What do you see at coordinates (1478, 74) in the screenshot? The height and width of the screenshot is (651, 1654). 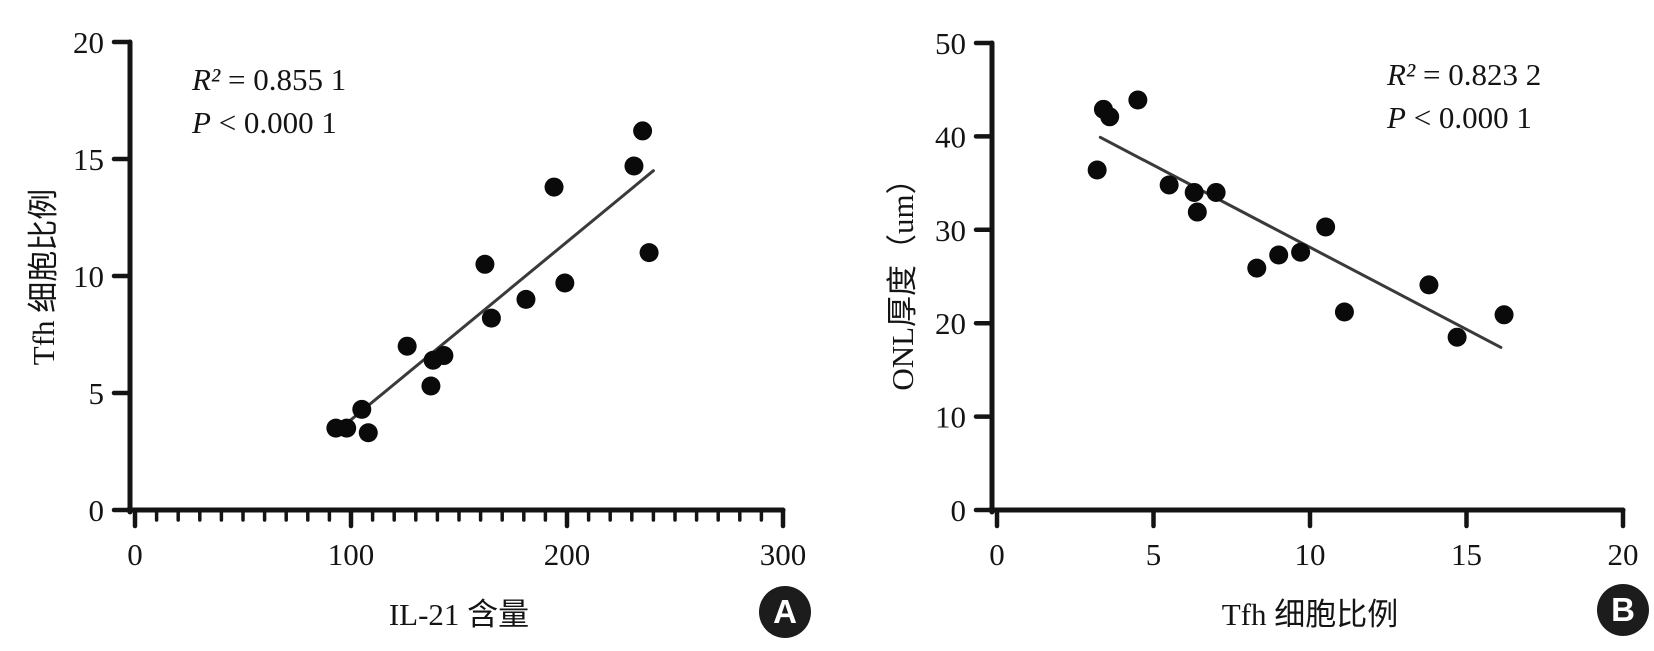 I see `r2-value: = 0.823 2` at bounding box center [1478, 74].